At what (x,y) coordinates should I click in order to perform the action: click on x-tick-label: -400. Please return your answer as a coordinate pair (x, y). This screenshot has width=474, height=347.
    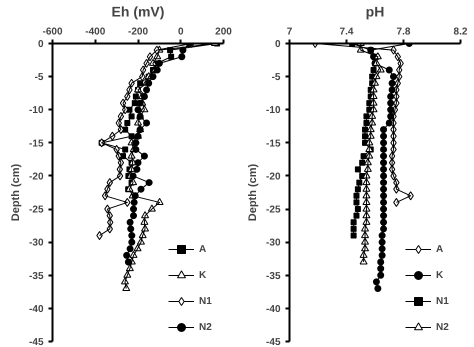
    Looking at the image, I should click on (95, 32).